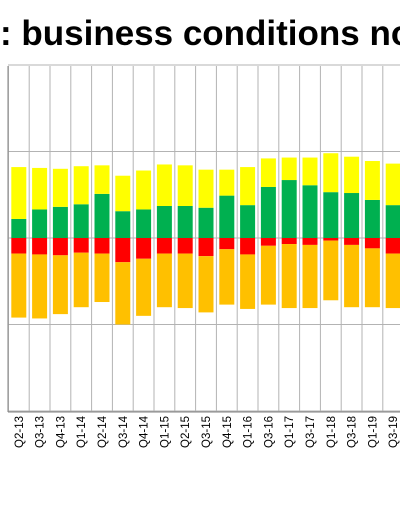 This screenshot has height=516, width=400. I want to click on x-tick-label: Q1-18, so click(332, 432).